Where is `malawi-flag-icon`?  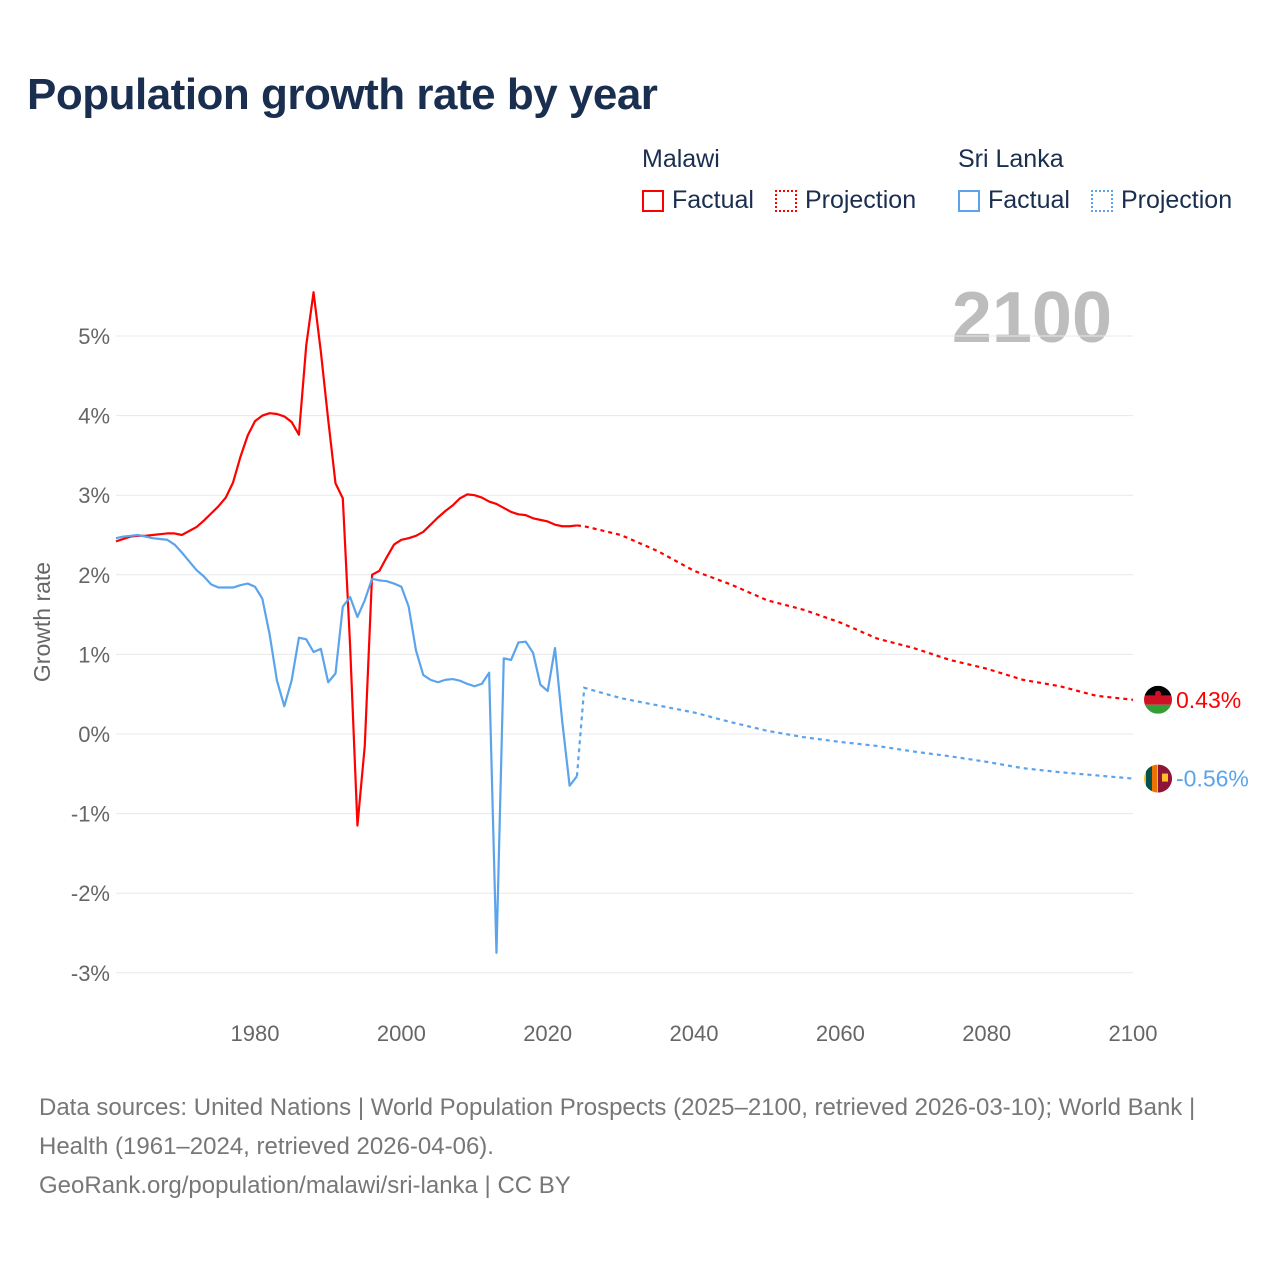 malawi-flag-icon is located at coordinates (1158, 699).